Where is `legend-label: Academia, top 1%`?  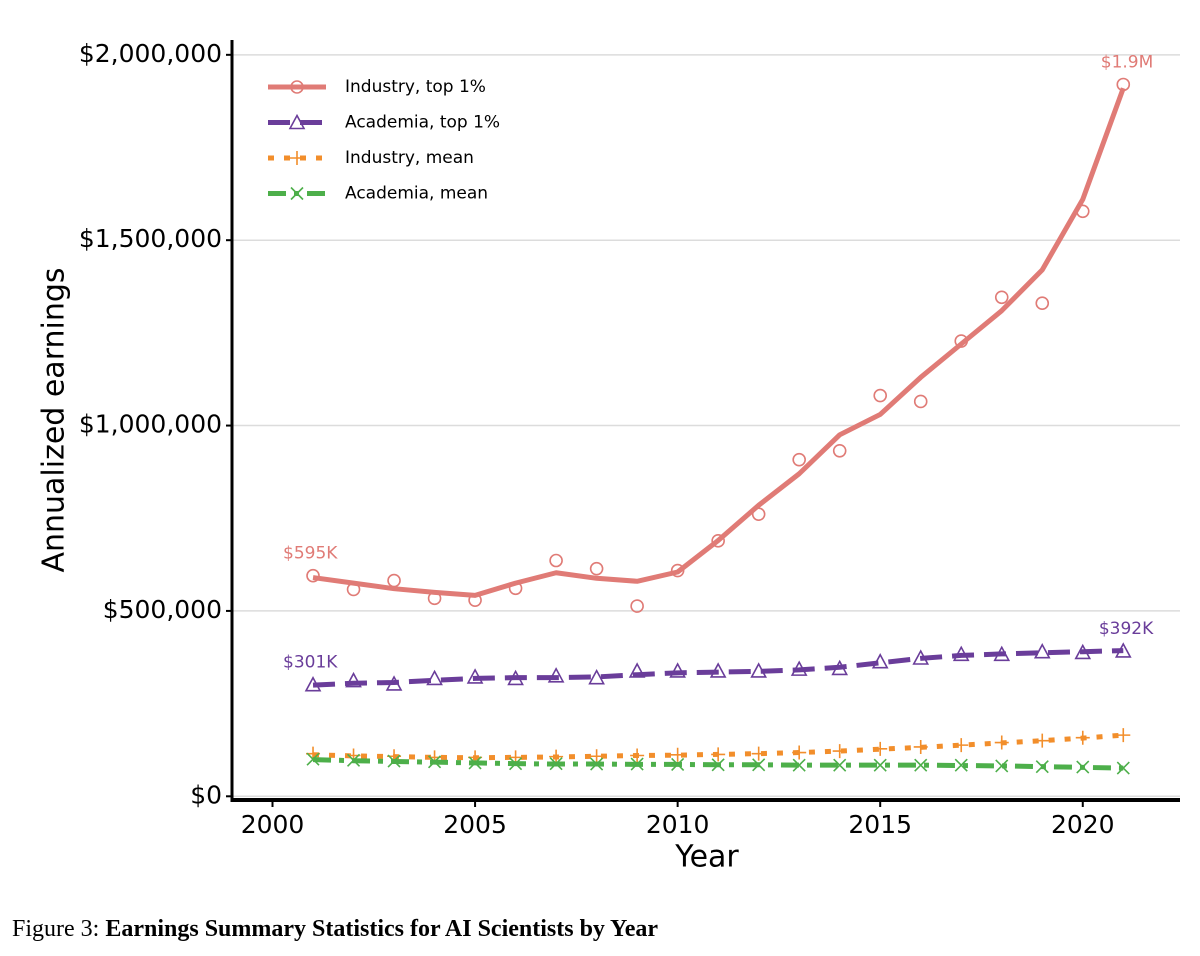
legend-label: Academia, top 1% is located at coordinates (422, 123).